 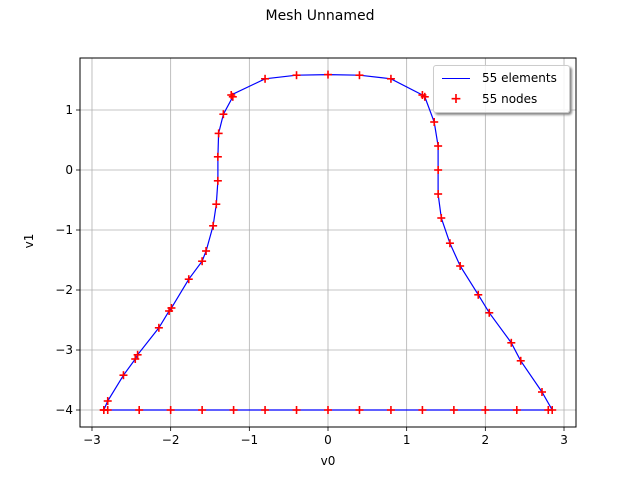 What do you see at coordinates (249, 440) in the screenshot?
I see `x-tick-label: −1` at bounding box center [249, 440].